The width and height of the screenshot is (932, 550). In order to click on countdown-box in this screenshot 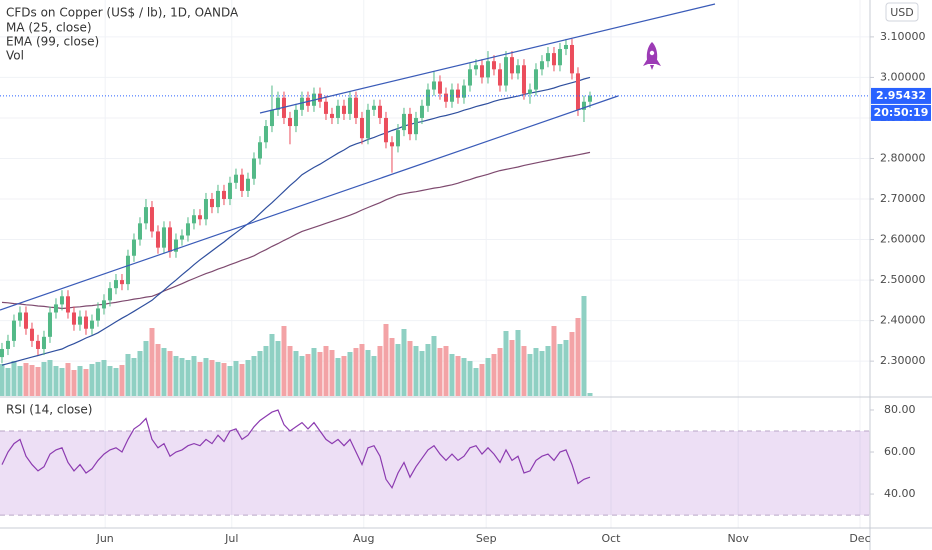, I will do `click(901, 112)`.